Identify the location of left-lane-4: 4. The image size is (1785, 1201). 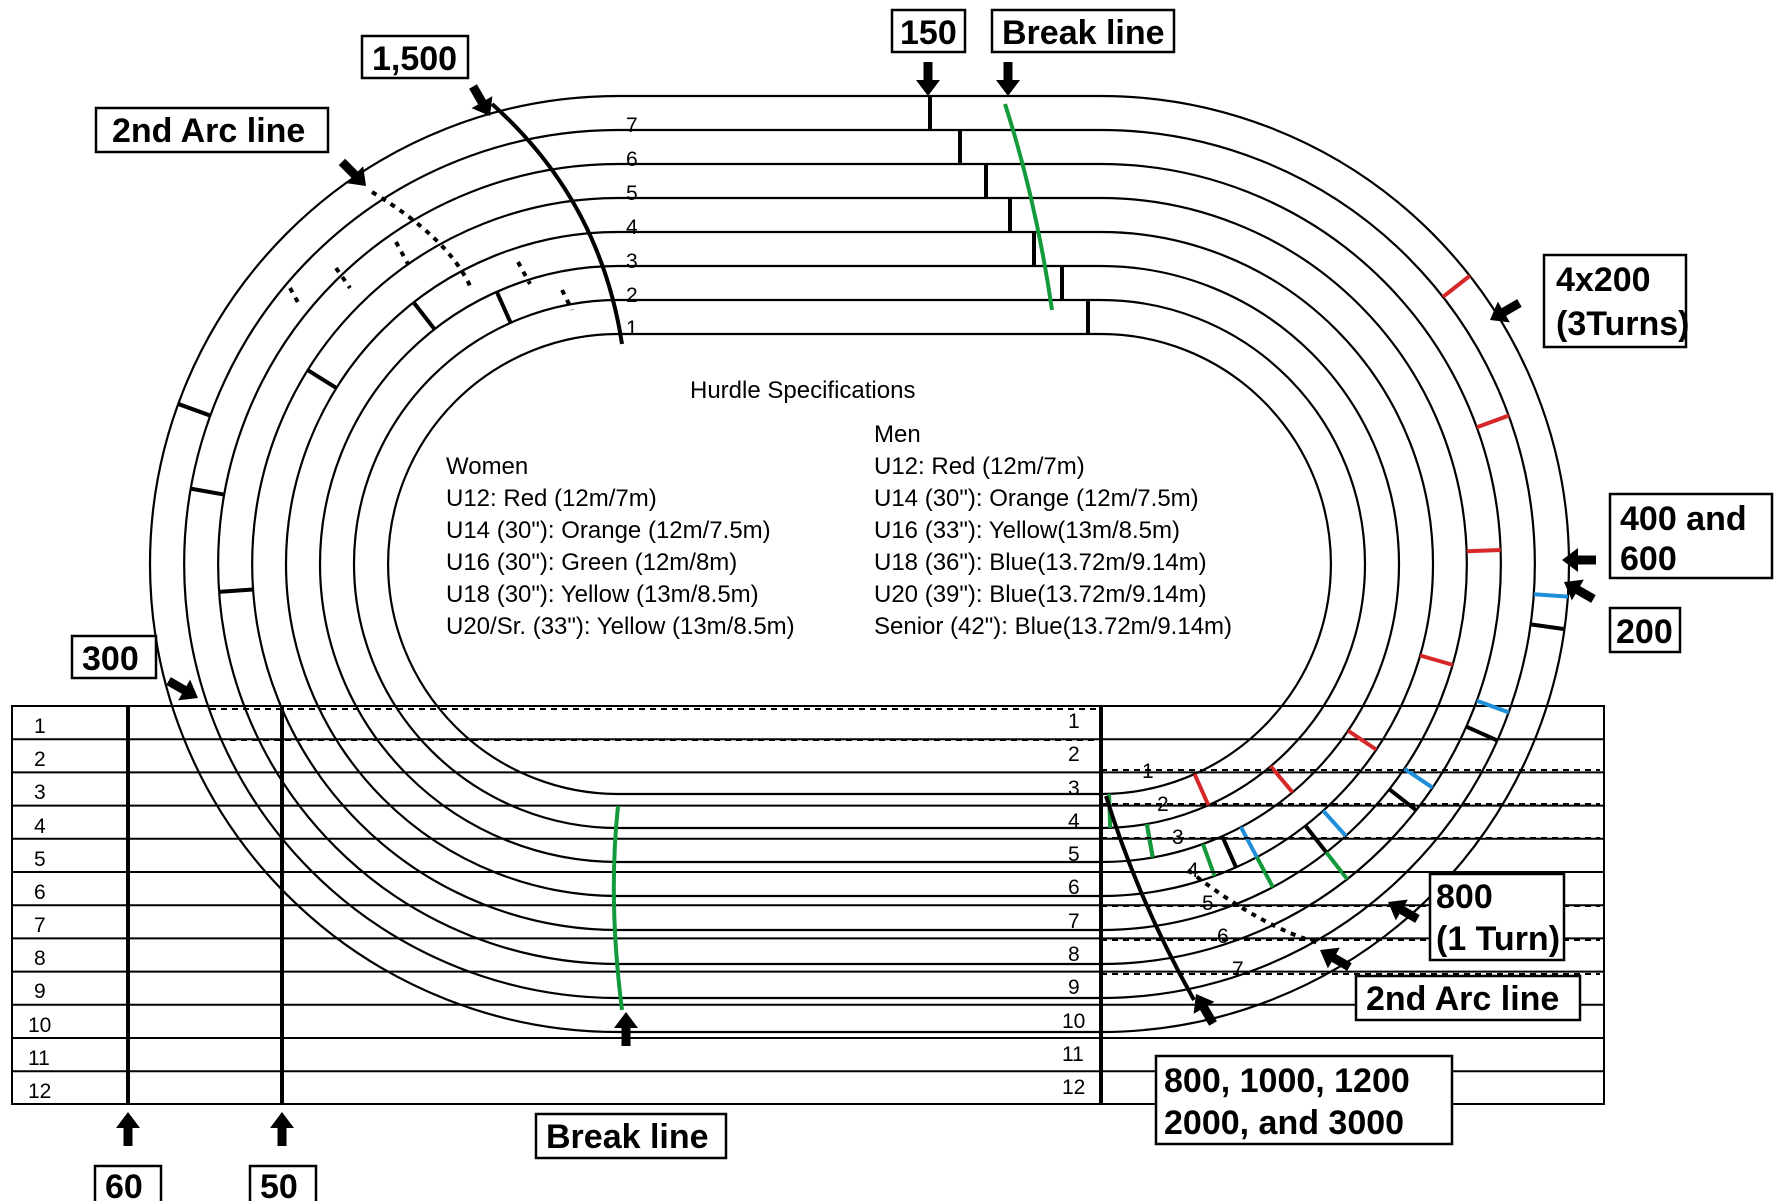
(40, 826).